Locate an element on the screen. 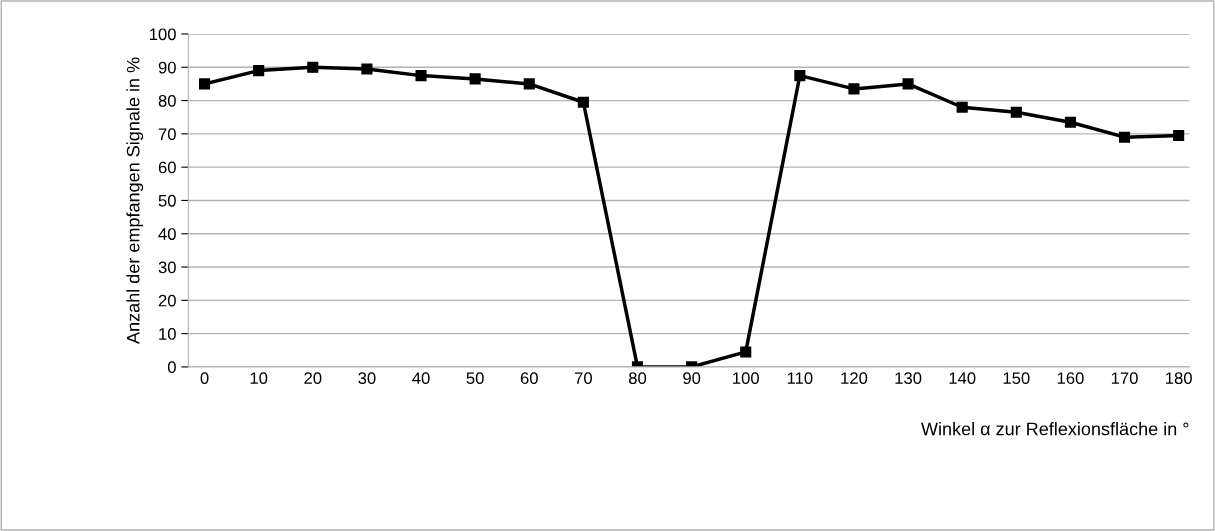 The image size is (1215, 531). x-tick-label: 170 is located at coordinates (1124, 378).